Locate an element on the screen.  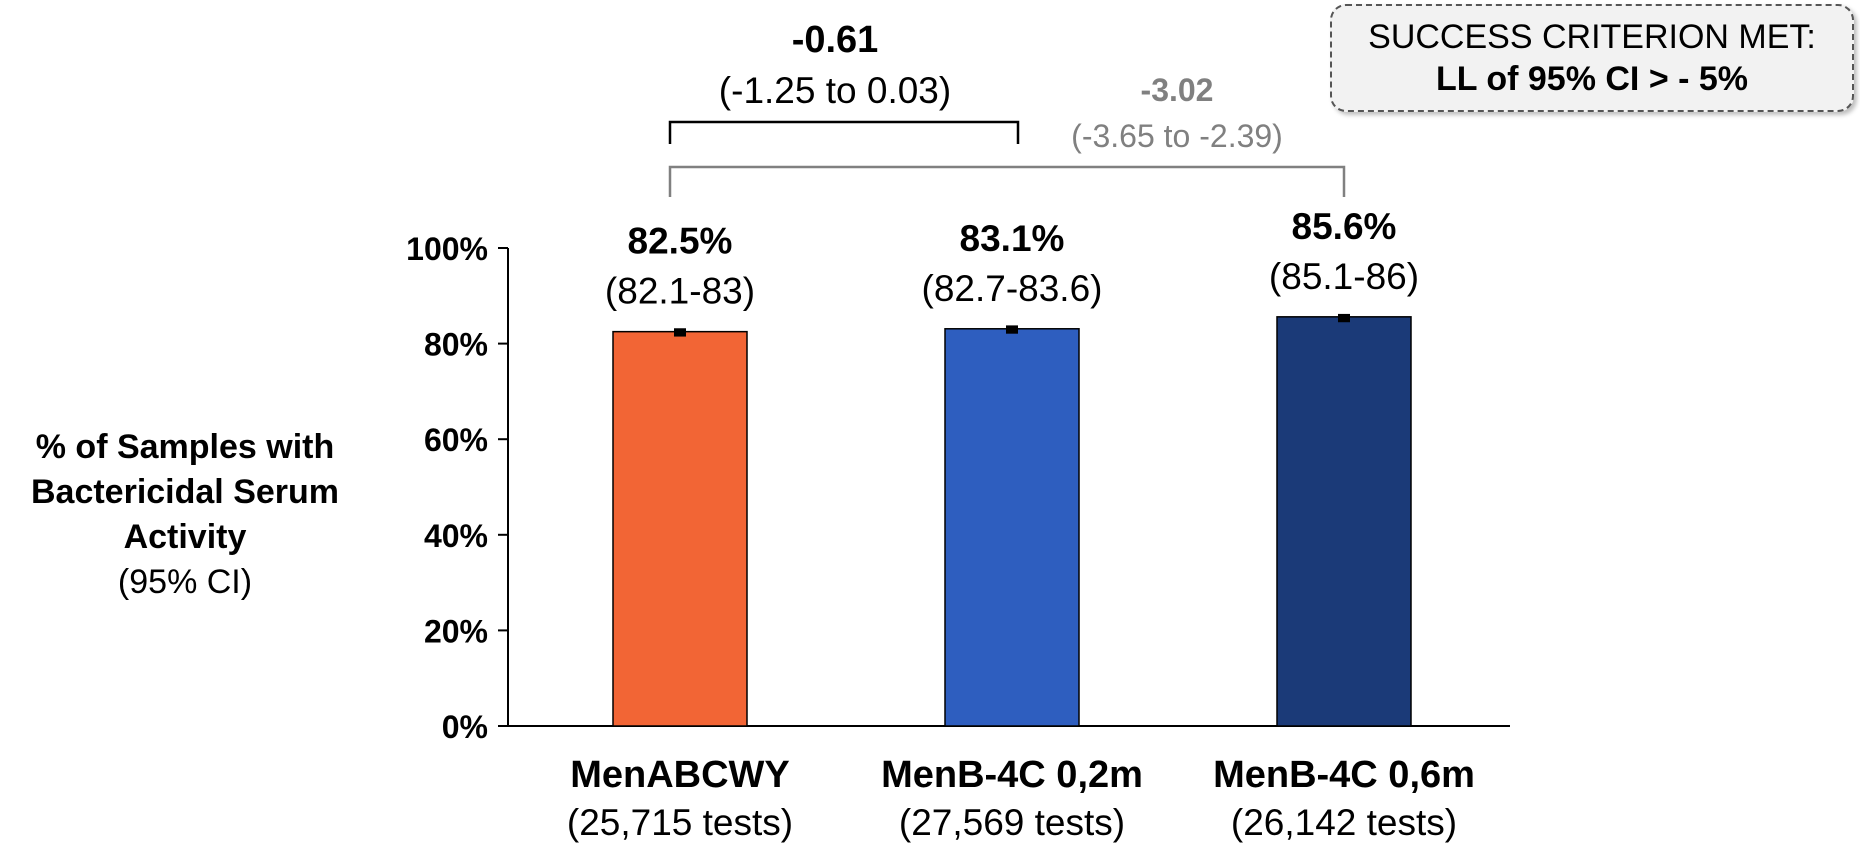
comparison-difference: -0.61 is located at coordinates (835, 40).